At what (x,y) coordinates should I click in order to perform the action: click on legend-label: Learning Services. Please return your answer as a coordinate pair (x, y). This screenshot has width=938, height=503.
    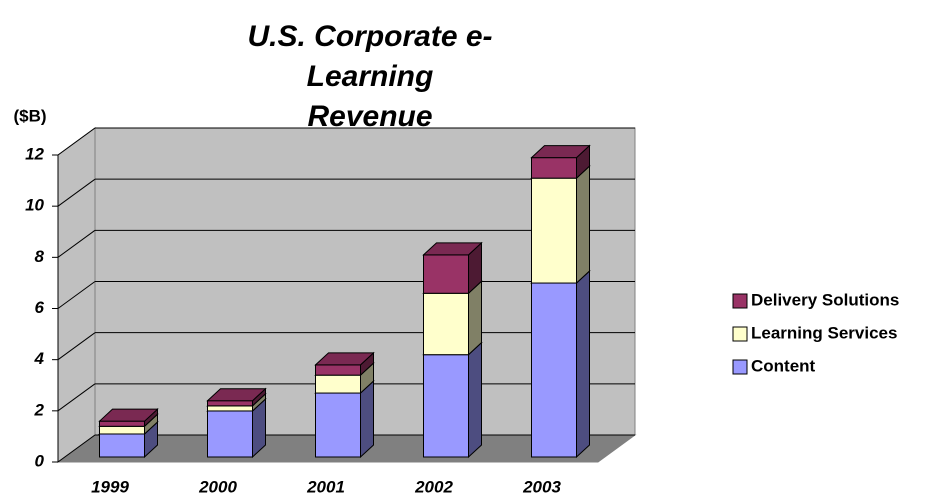
    Looking at the image, I should click on (824, 332).